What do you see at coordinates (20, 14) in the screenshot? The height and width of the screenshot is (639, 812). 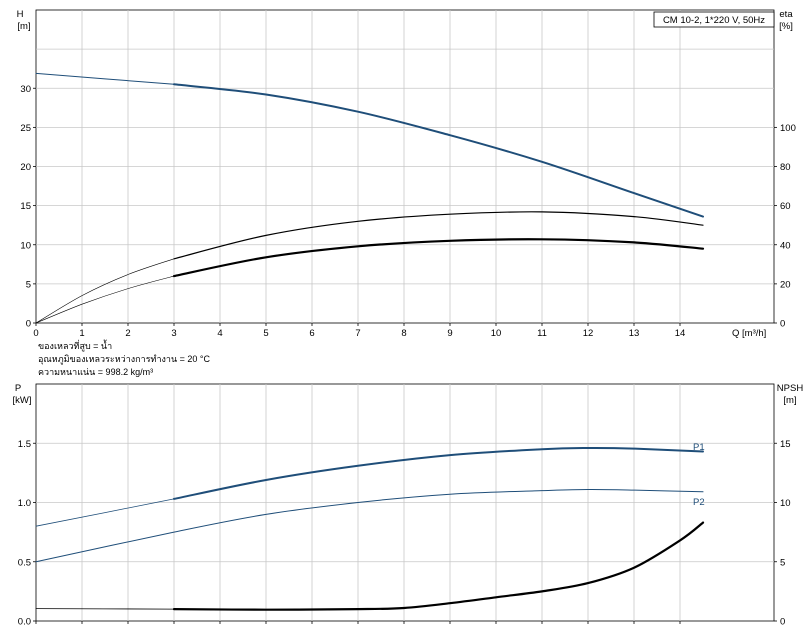 I see `left-axis-label: H` at bounding box center [20, 14].